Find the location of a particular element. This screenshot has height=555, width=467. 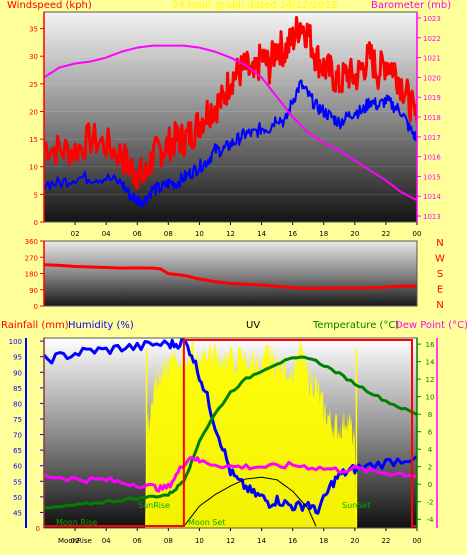

panel1-right-tick-label: 1021 is located at coordinates (432, 59).